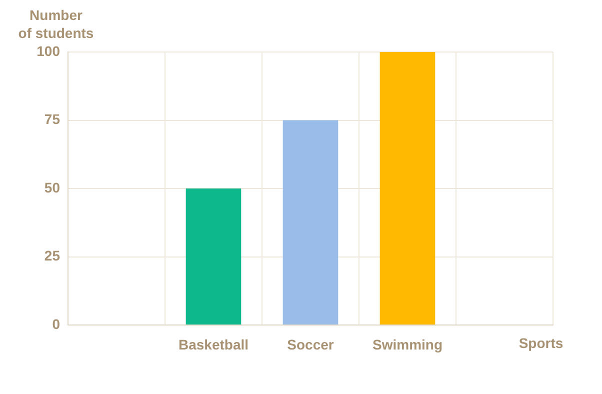 The width and height of the screenshot is (602, 394). Describe the element at coordinates (52, 256) in the screenshot. I see `y-tick-label: 25` at that location.